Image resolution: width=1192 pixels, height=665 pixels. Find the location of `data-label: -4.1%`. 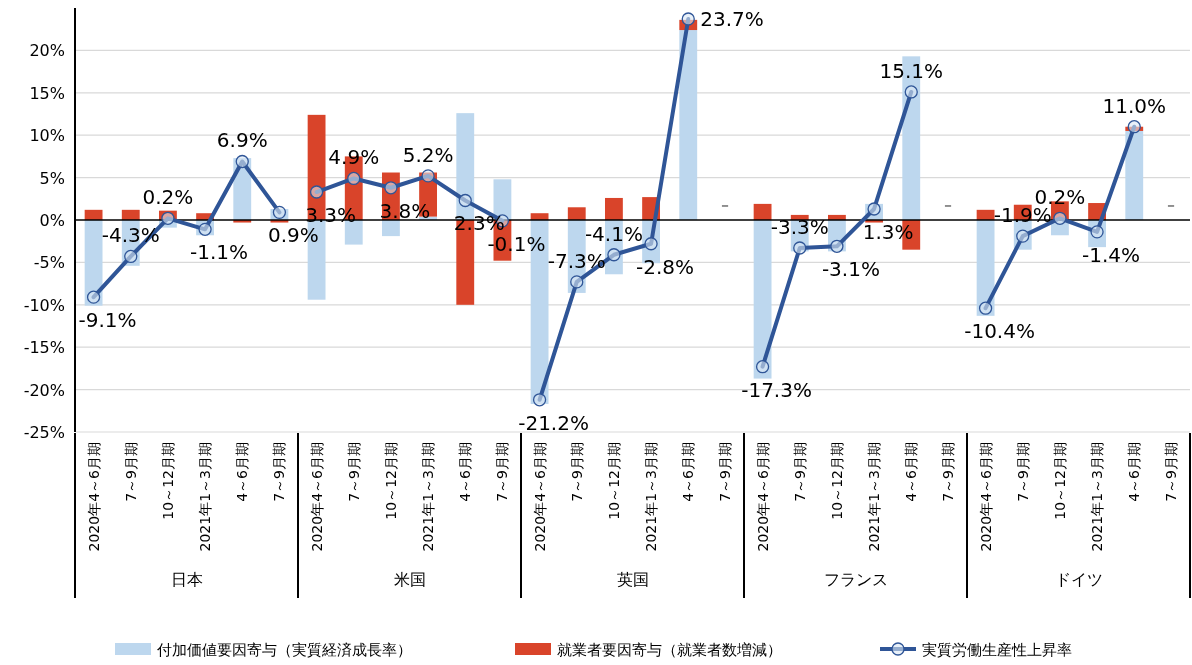

data-label: -4.1% is located at coordinates (613, 233).